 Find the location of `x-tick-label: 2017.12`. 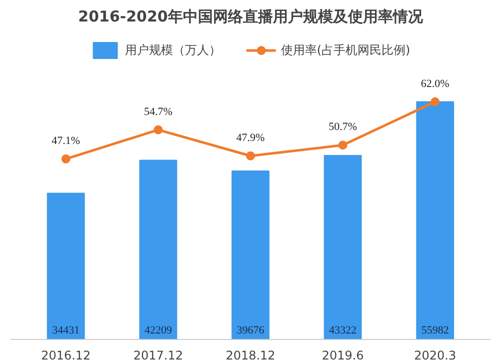

x-tick-label: 2017.12 is located at coordinates (158, 355).